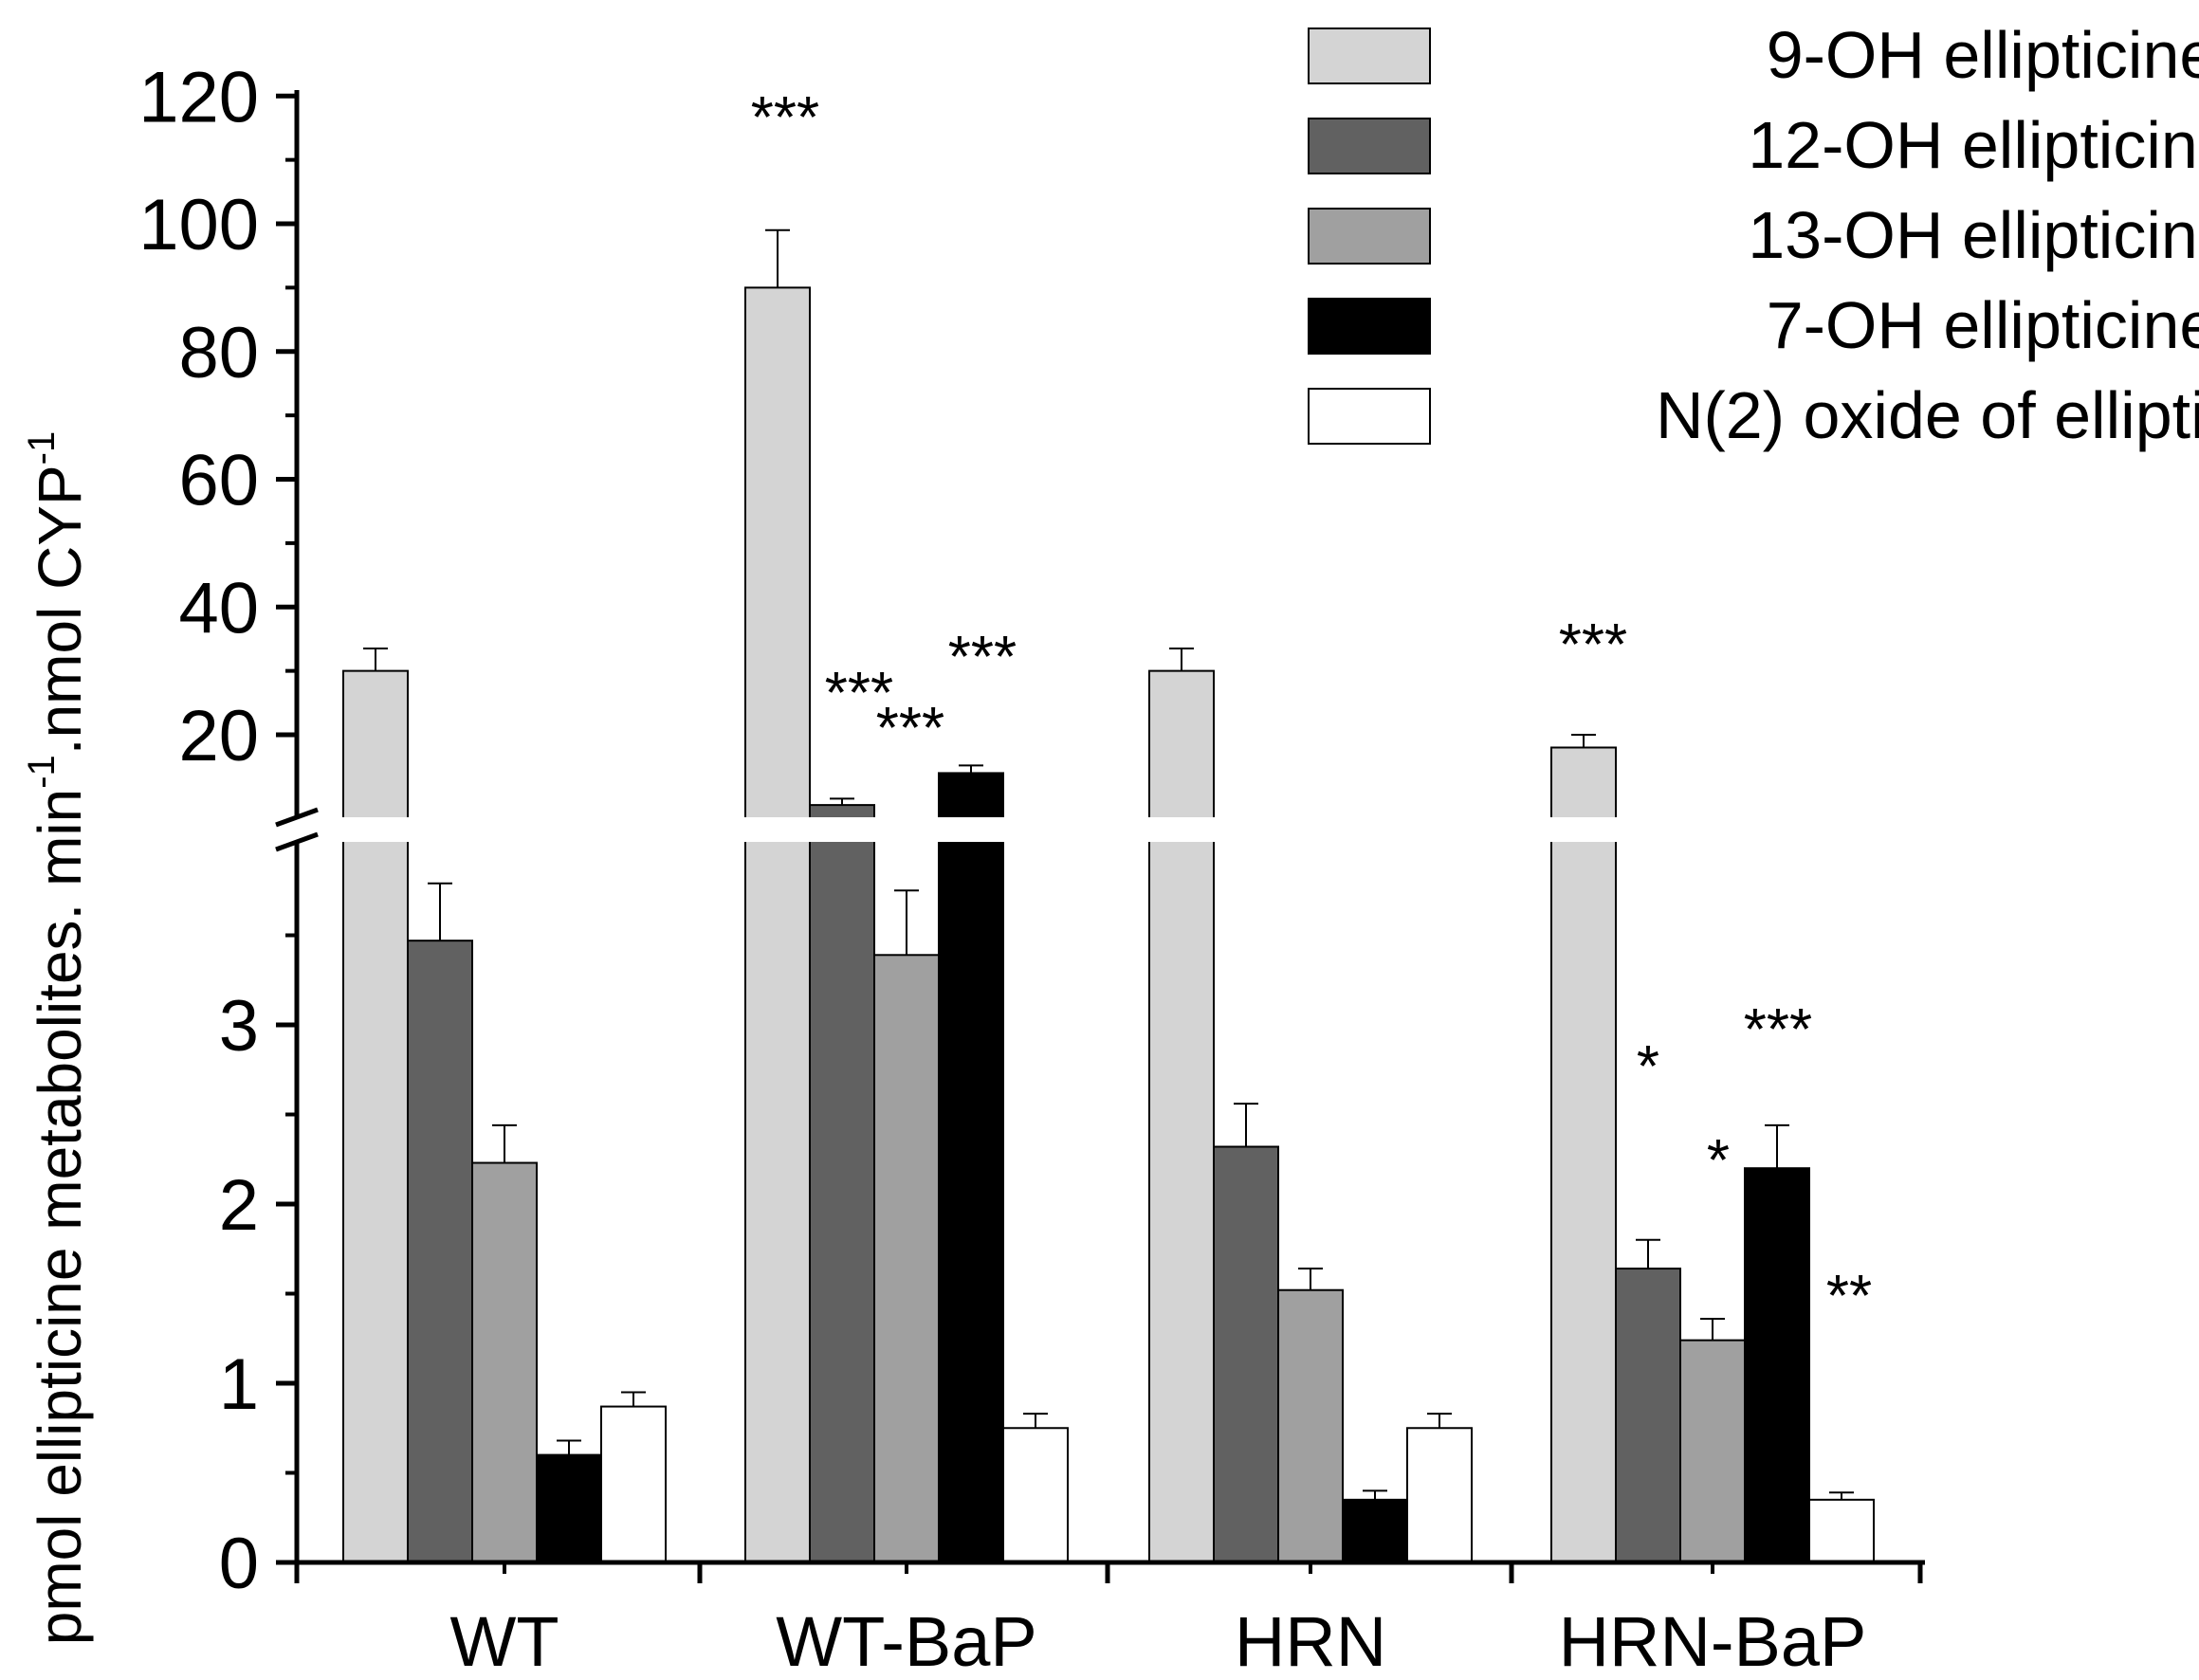  What do you see at coordinates (1439, 1495) in the screenshot?
I see `bar-hrn-n-2-oxide-of-ellipticine` at bounding box center [1439, 1495].